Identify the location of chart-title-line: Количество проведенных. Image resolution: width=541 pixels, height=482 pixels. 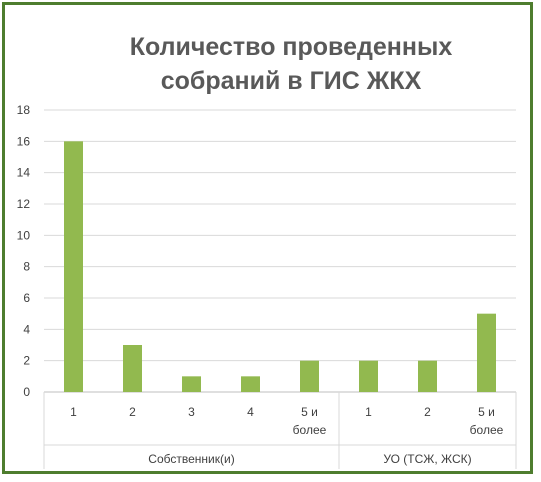
(291, 47).